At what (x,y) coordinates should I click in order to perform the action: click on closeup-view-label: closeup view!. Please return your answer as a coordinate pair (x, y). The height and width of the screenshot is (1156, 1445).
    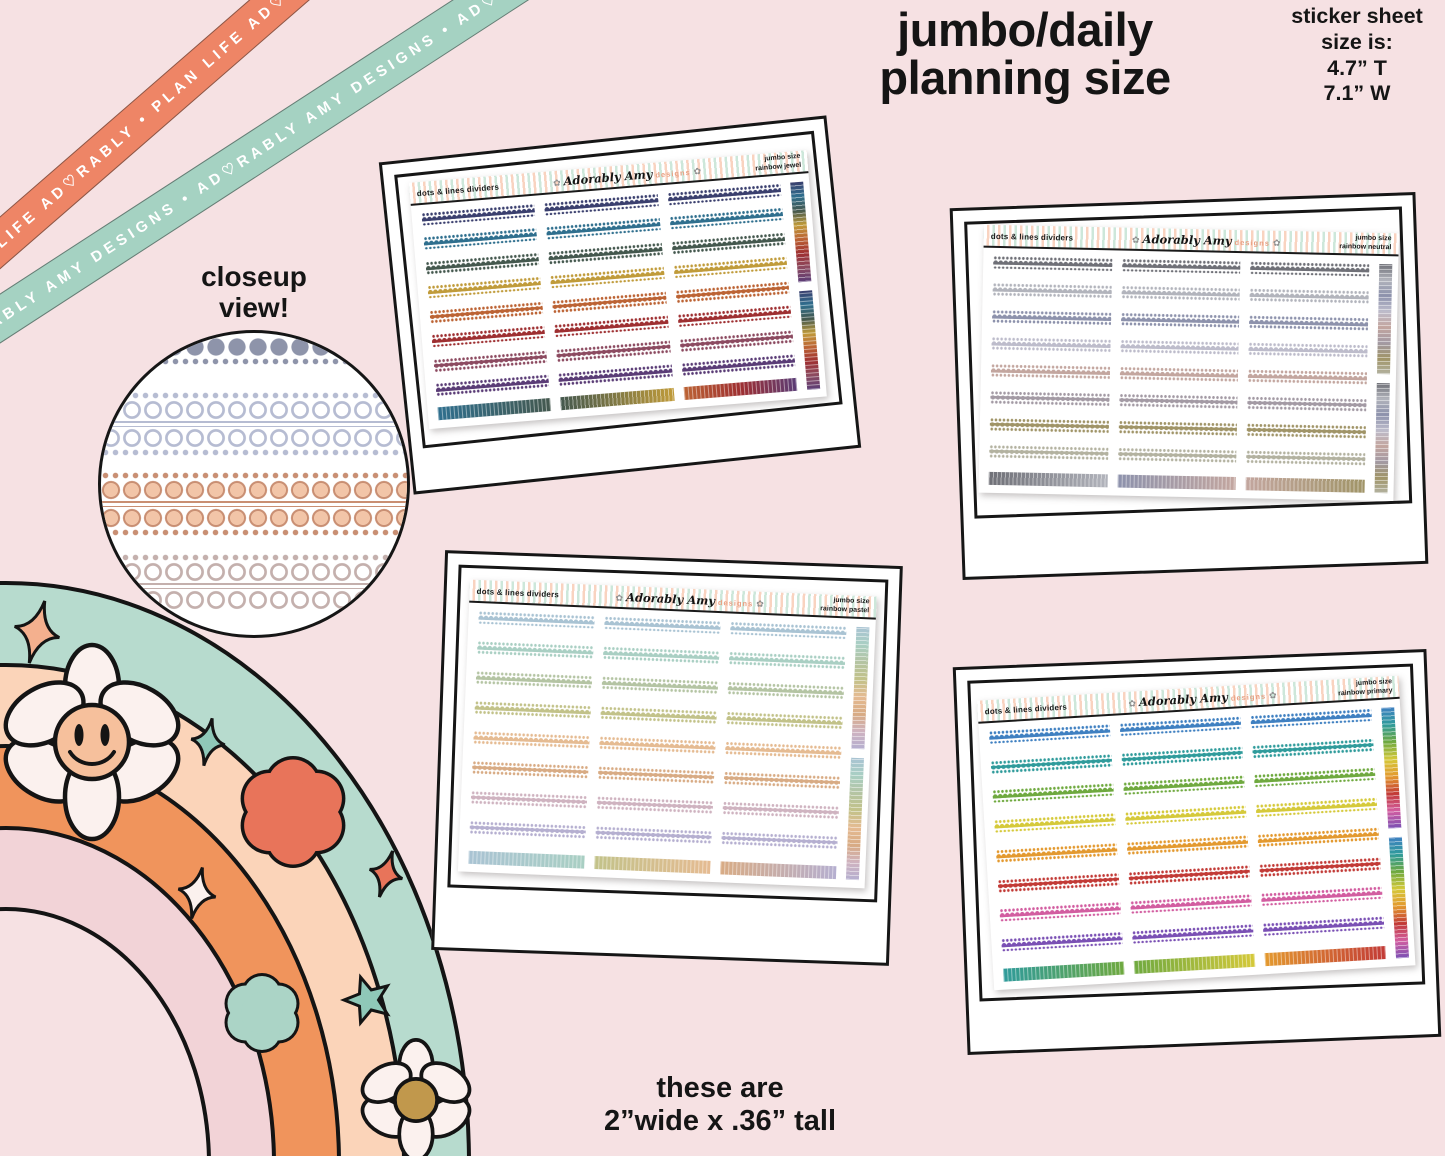
    Looking at the image, I should click on (254, 292).